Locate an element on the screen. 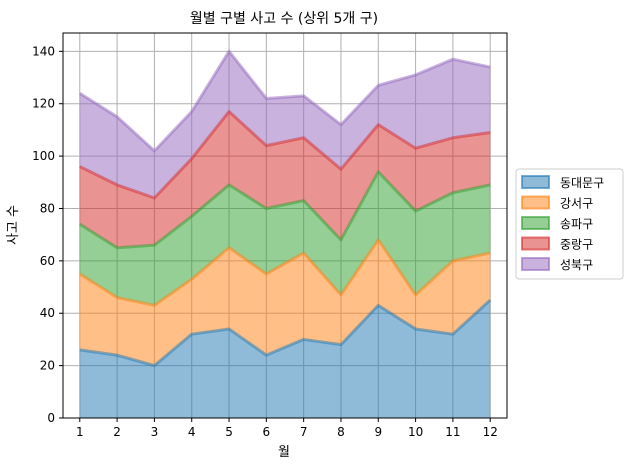  y-tick-label: 120 is located at coordinates (43, 104).